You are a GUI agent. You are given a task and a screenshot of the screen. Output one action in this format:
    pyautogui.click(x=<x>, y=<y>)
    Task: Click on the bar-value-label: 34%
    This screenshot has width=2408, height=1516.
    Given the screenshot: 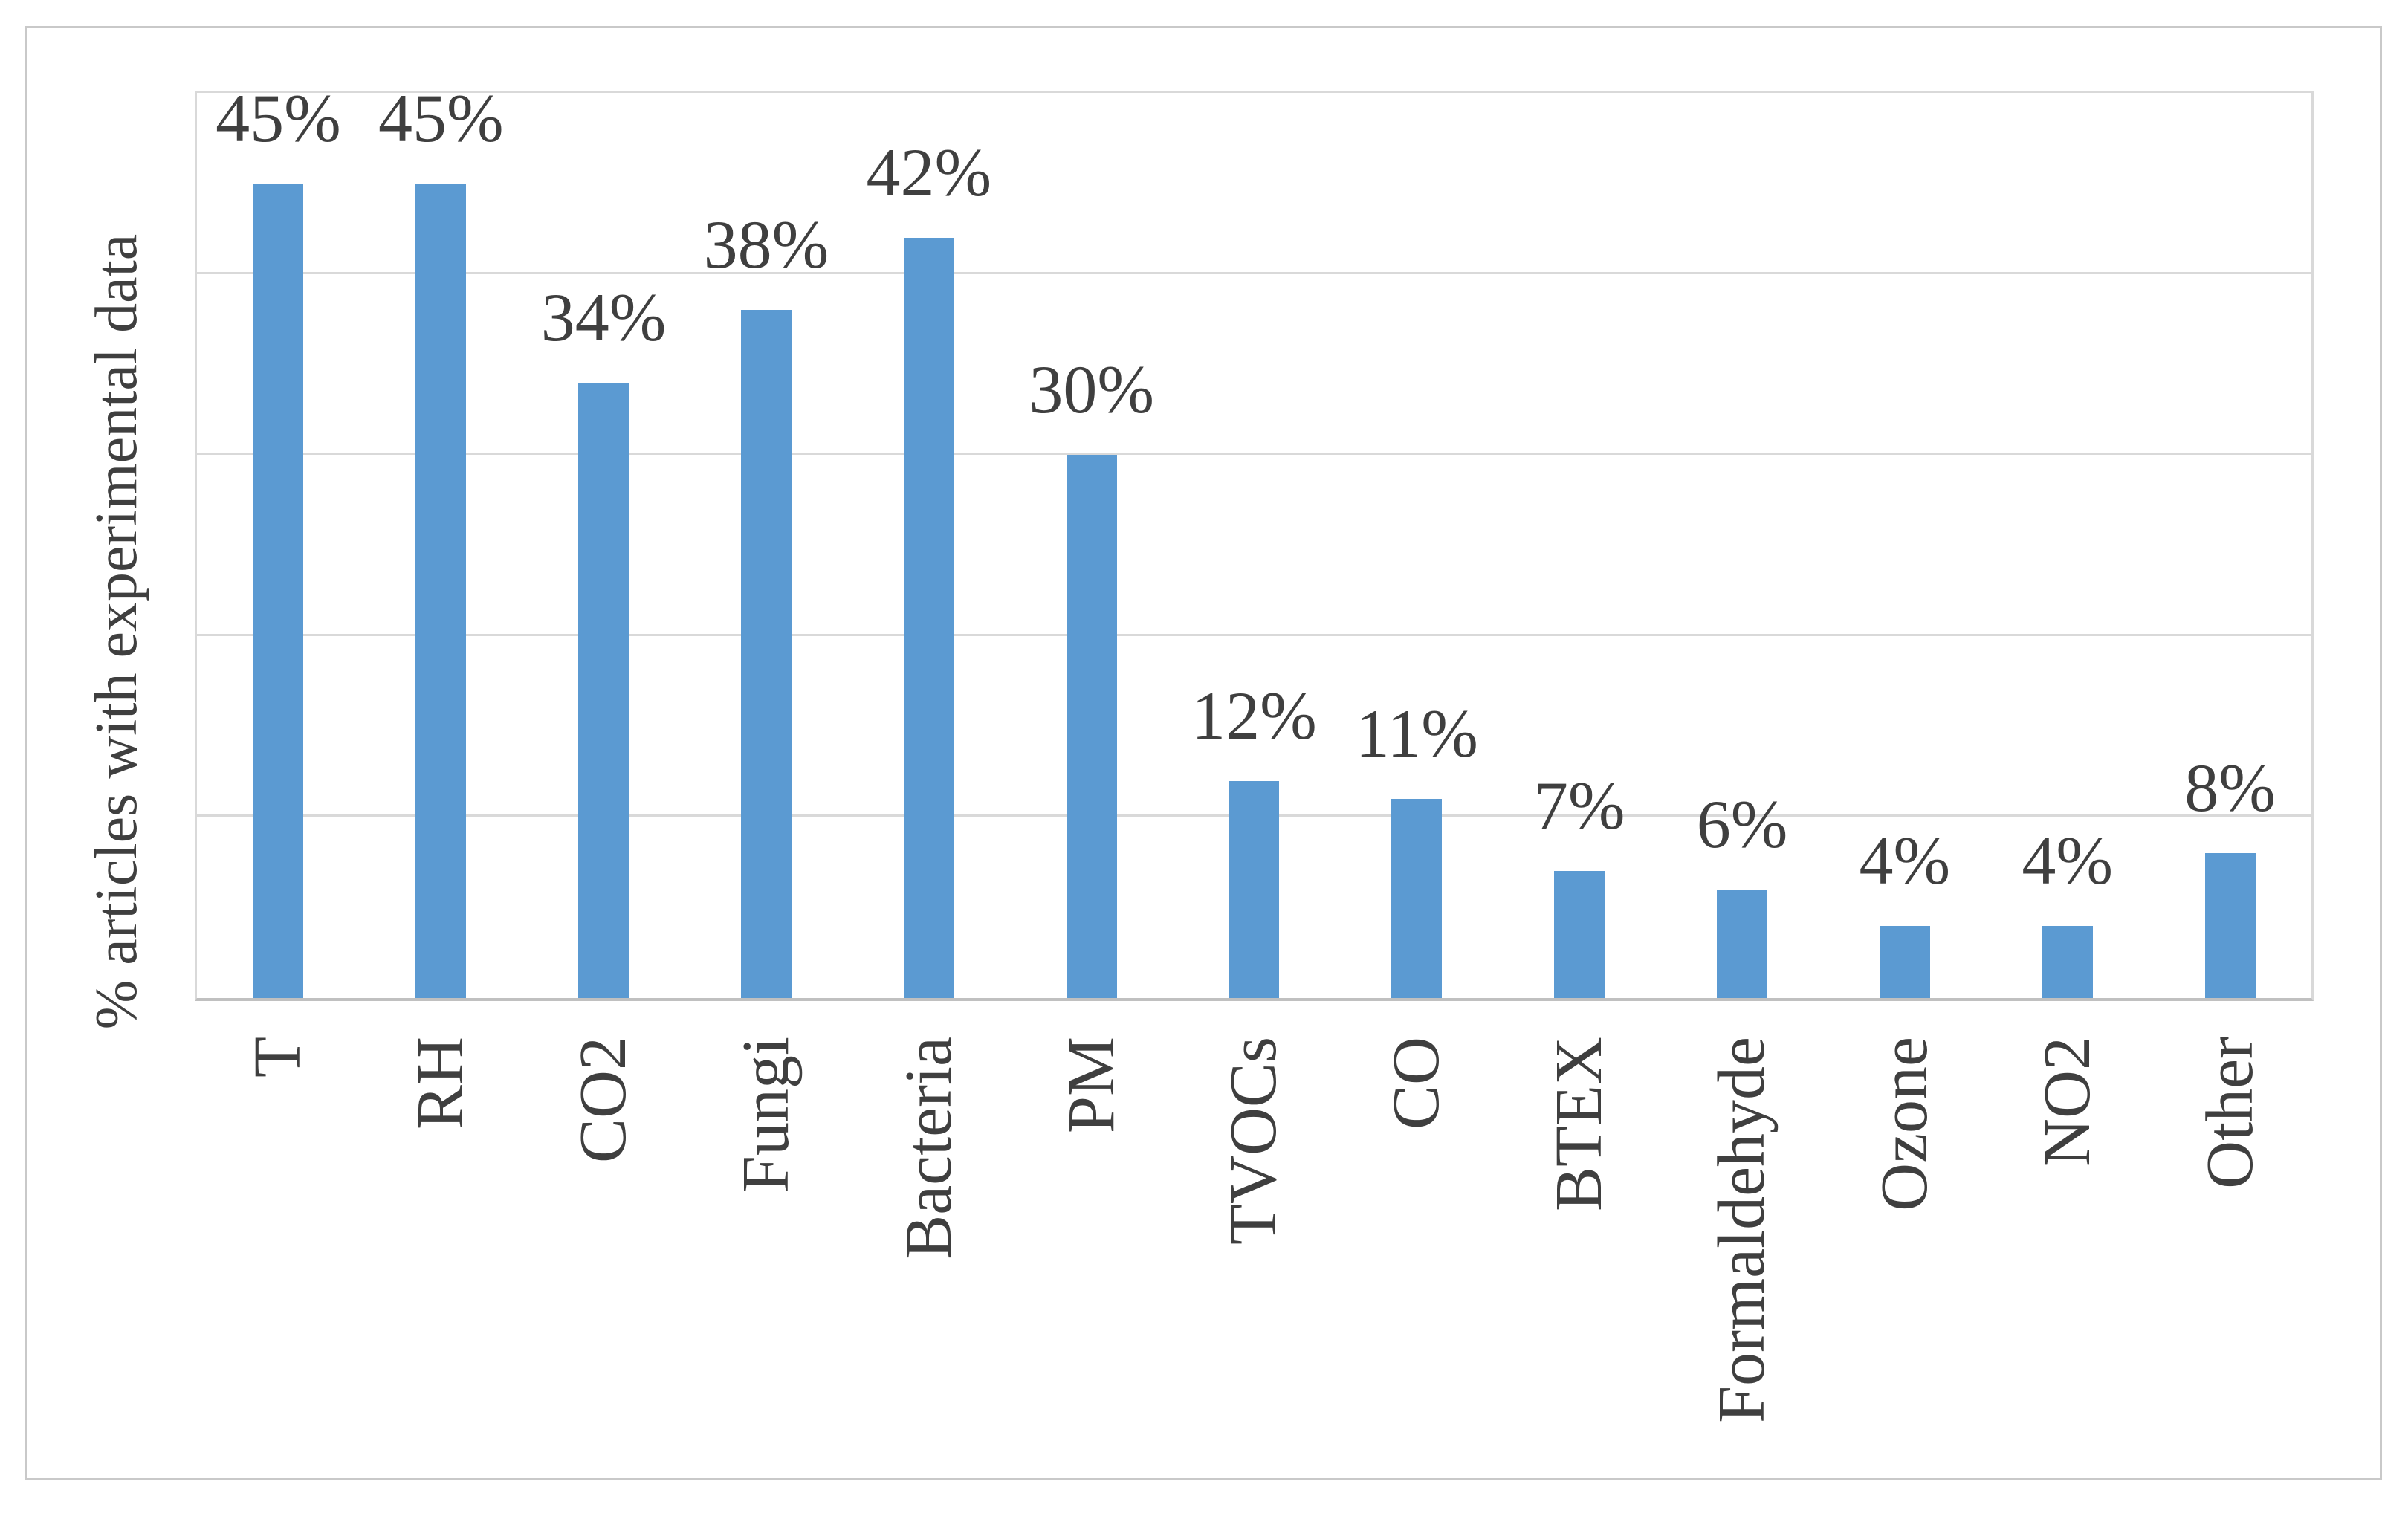 What is the action you would take?
    pyautogui.click(x=603, y=317)
    